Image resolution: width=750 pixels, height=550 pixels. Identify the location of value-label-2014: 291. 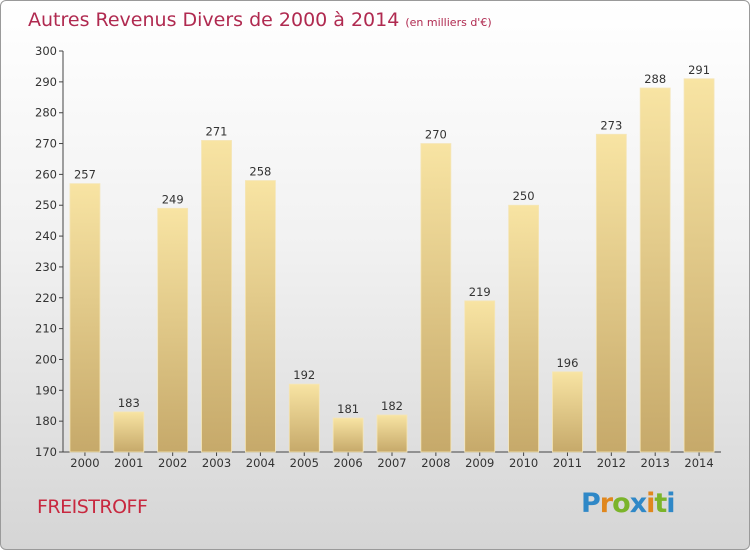
(699, 70).